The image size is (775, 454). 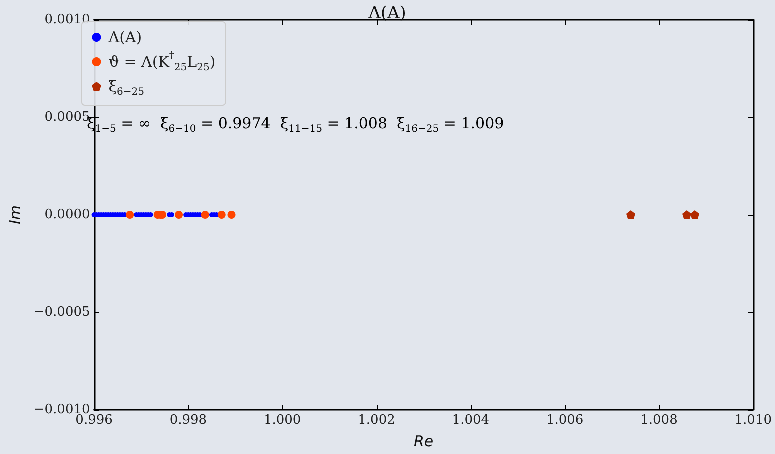 What do you see at coordinates (377, 420) in the screenshot?
I see `x-tick-label: 1.002` at bounding box center [377, 420].